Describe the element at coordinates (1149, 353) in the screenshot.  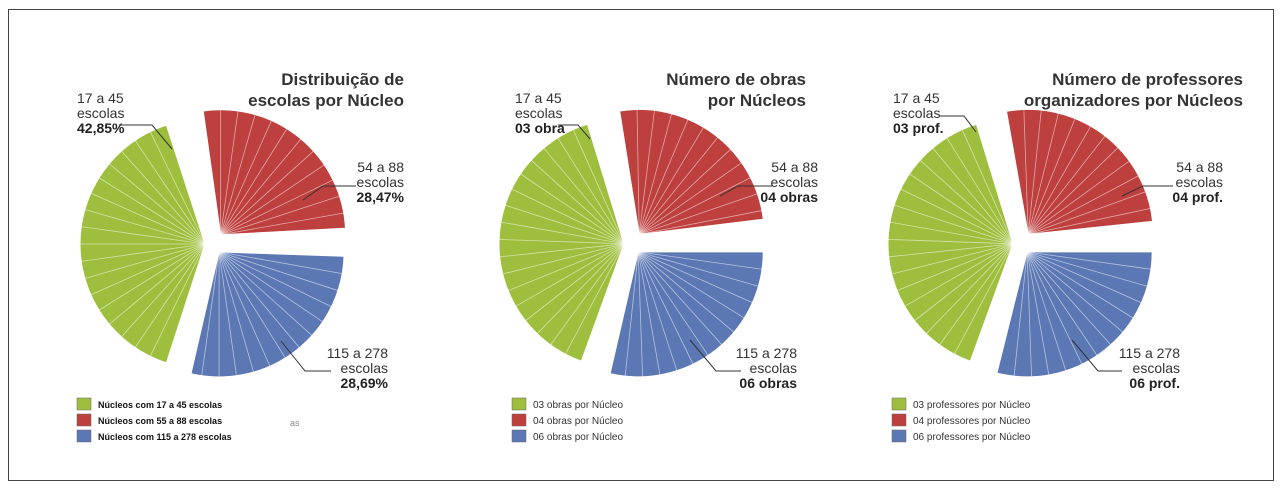
I see `slice-range-label: 115 a 278` at that location.